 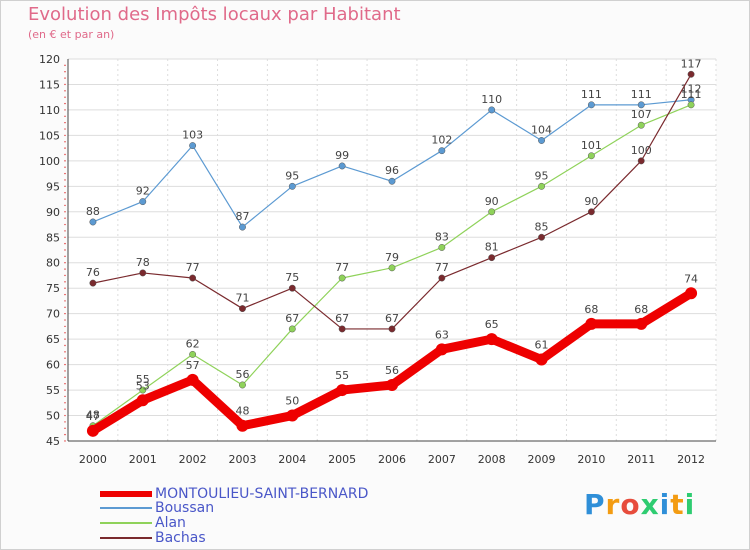 What do you see at coordinates (126, 508) in the screenshot?
I see `legend-swatch-boussan` at bounding box center [126, 508].